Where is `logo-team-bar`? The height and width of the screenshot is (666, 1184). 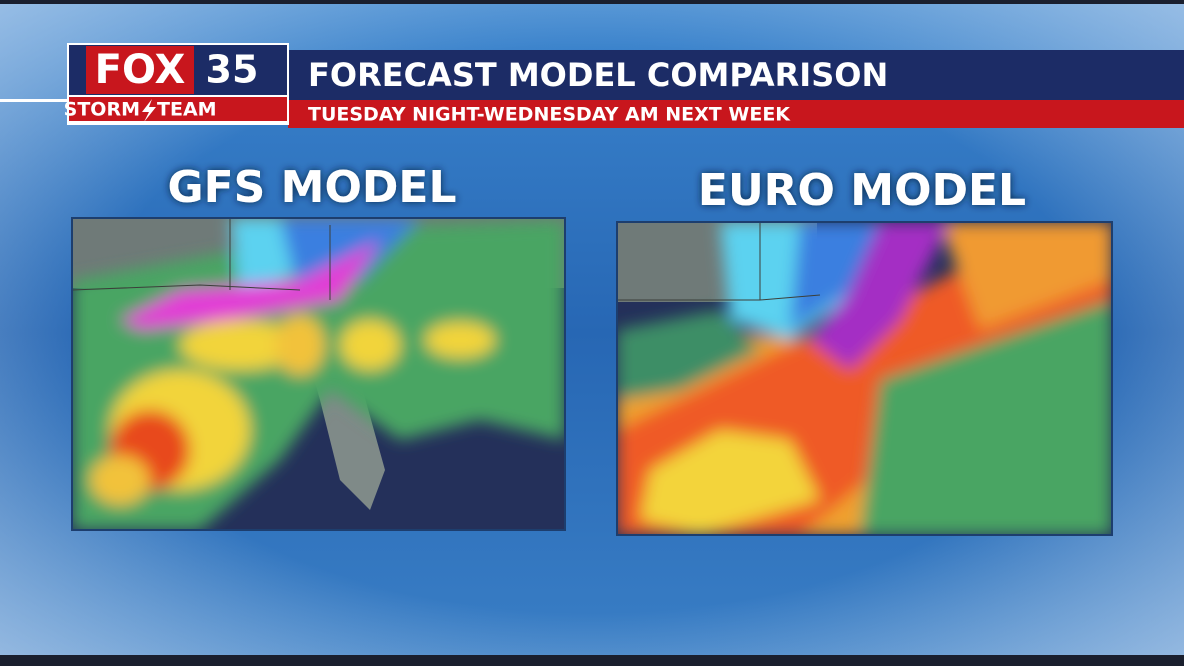
logo-team-bar is located at coordinates (178, 109).